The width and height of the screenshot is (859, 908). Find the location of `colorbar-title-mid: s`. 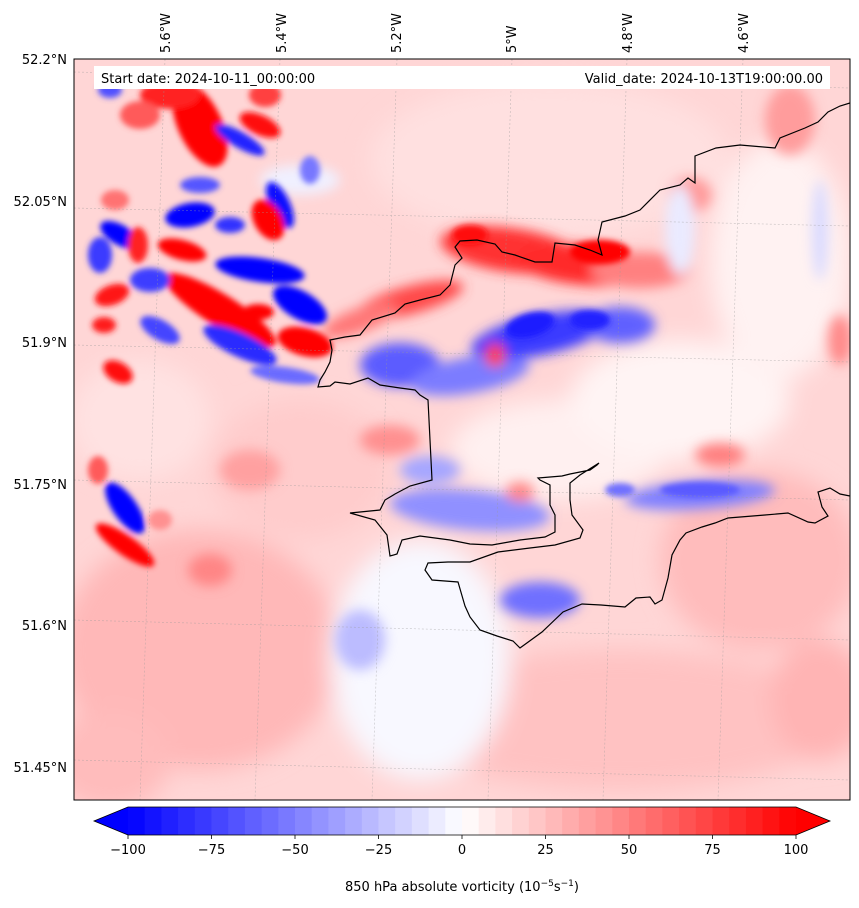

colorbar-title-mid: s is located at coordinates (557, 887).